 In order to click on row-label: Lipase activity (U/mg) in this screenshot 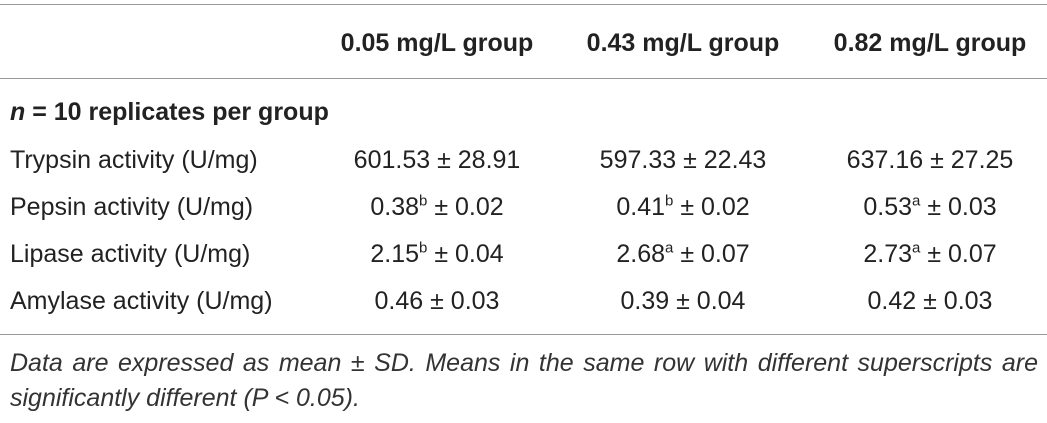, I will do `click(130, 254)`.